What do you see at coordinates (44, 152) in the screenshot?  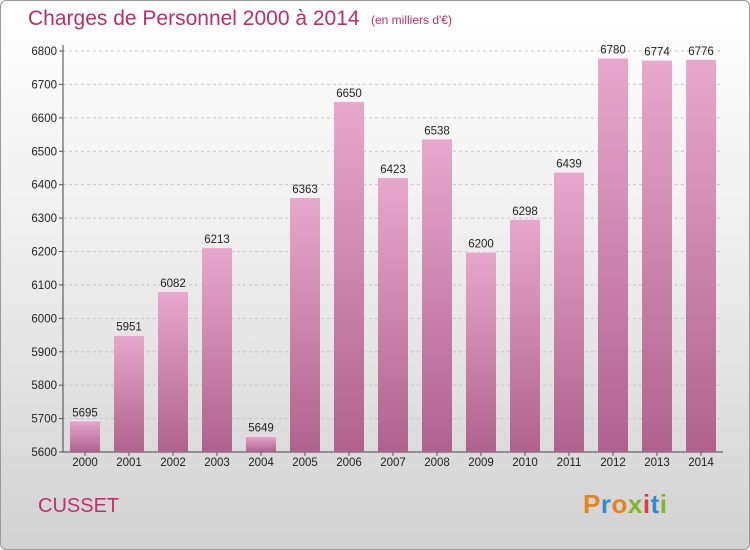 I see `y-tick-label: 6500` at bounding box center [44, 152].